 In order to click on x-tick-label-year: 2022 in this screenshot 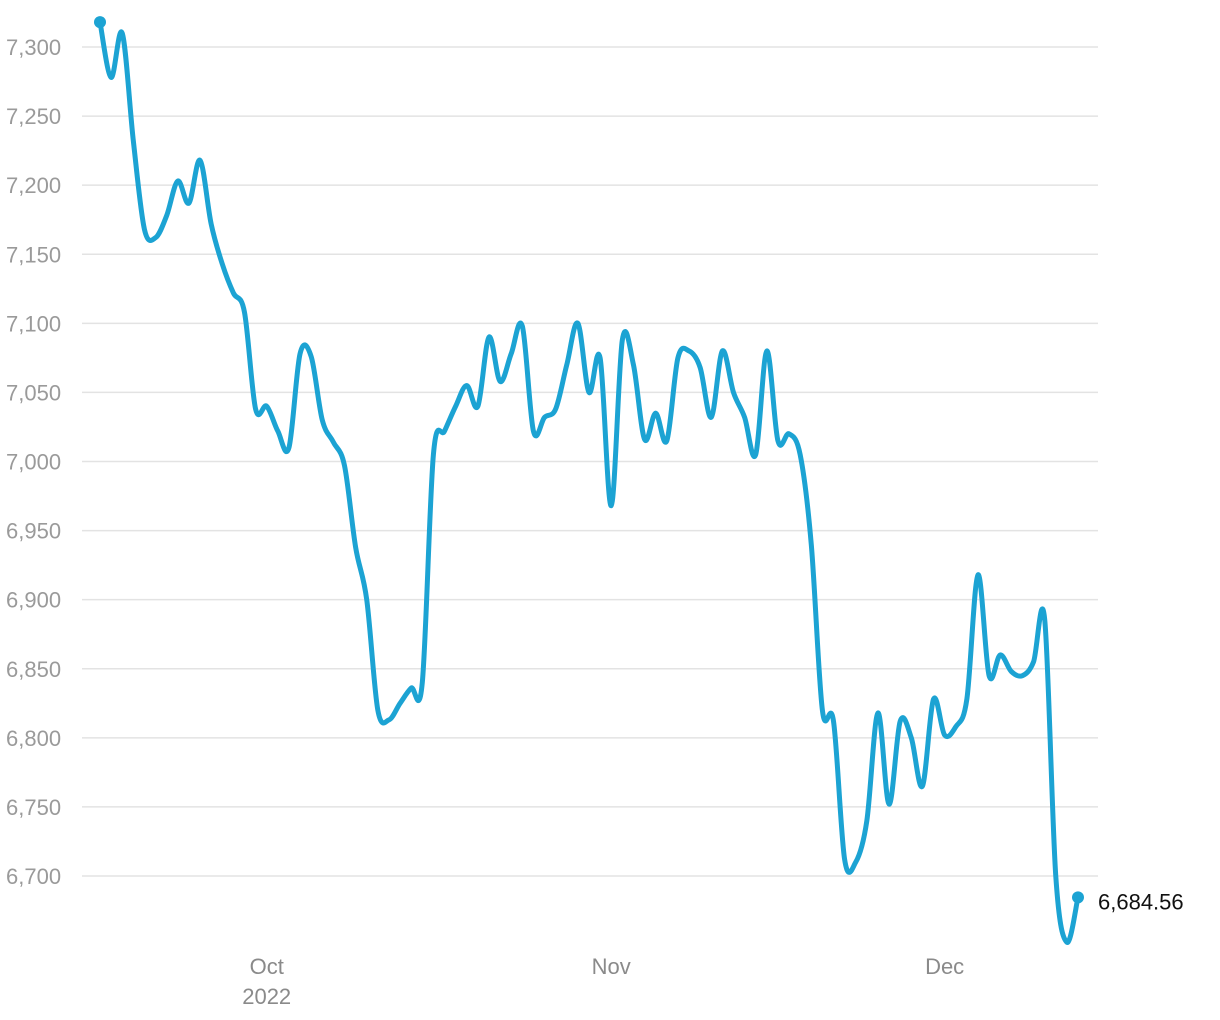, I will do `click(266, 996)`.